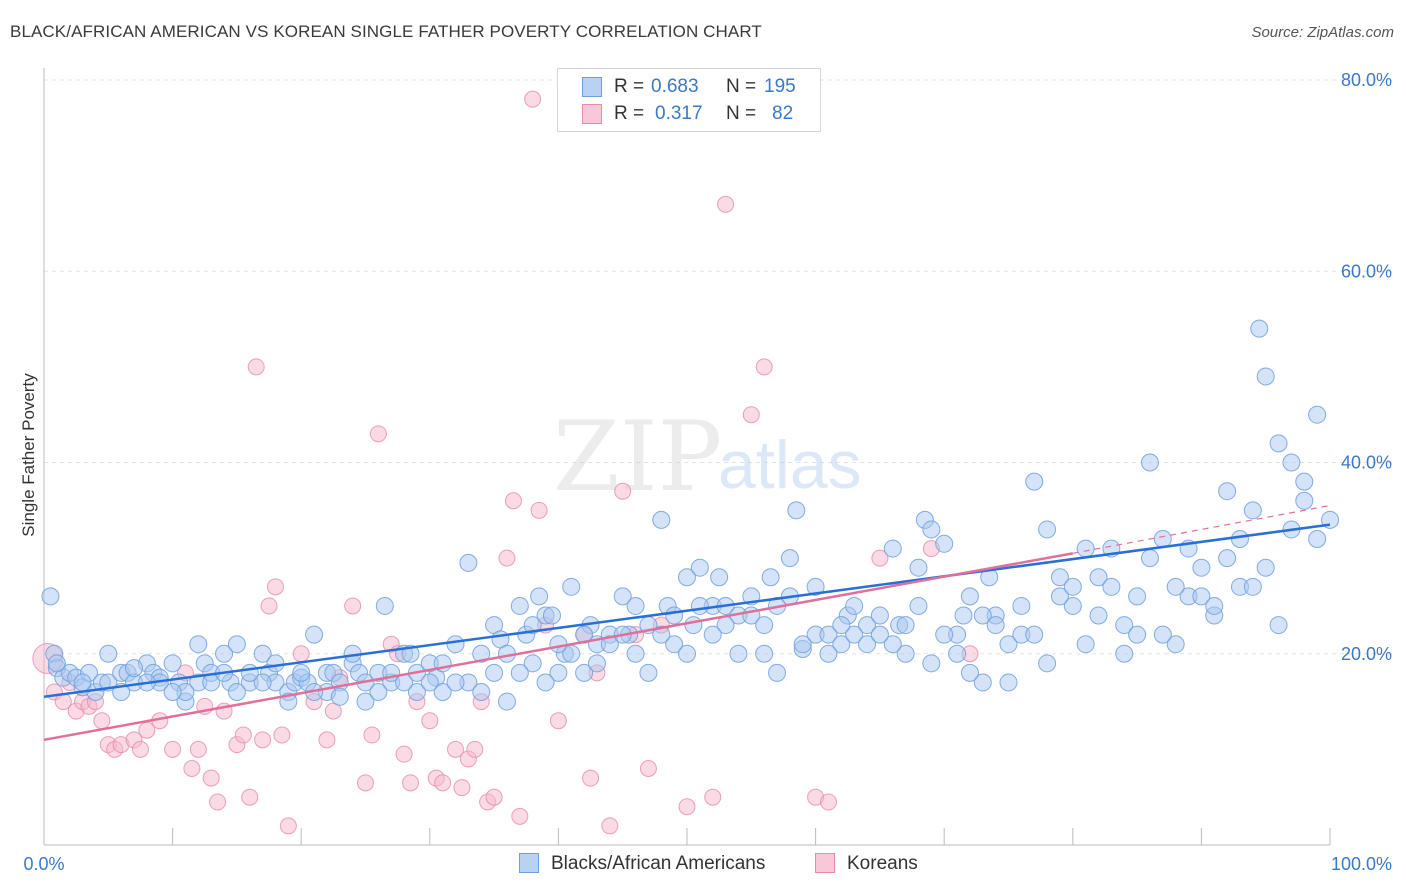  Describe the element at coordinates (675, 86) in the screenshot. I see `legend-r-value: 0.683` at that location.